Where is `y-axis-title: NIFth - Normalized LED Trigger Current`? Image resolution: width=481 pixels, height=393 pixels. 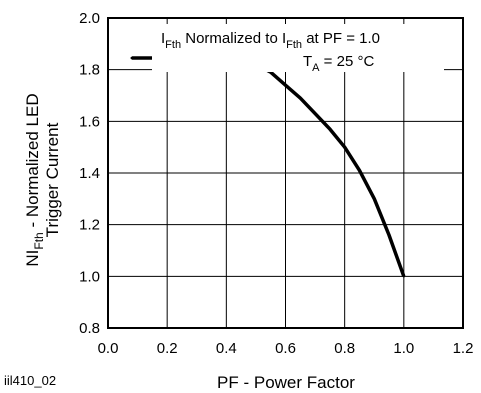 y-axis-title: NIFth - Normalized LED Trigger Current is located at coordinates (42, 179).